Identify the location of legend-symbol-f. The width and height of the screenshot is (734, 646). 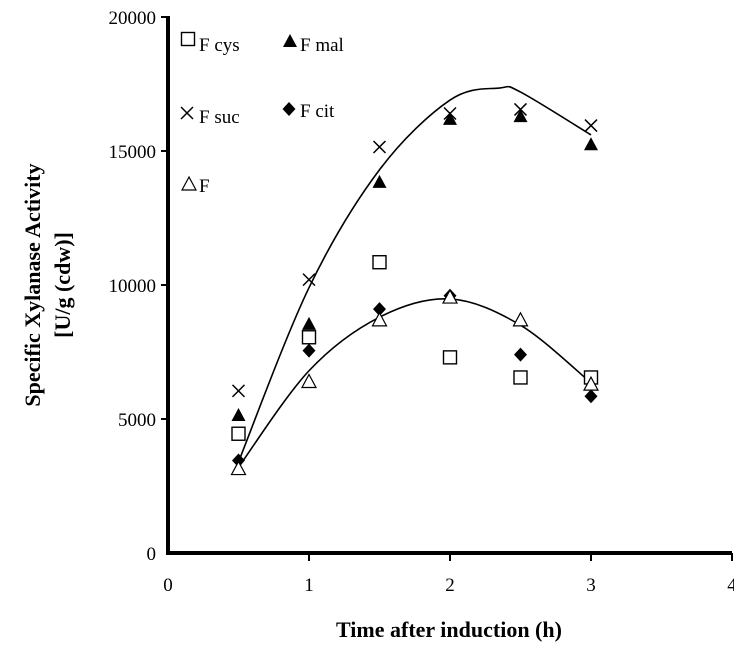
(189, 183).